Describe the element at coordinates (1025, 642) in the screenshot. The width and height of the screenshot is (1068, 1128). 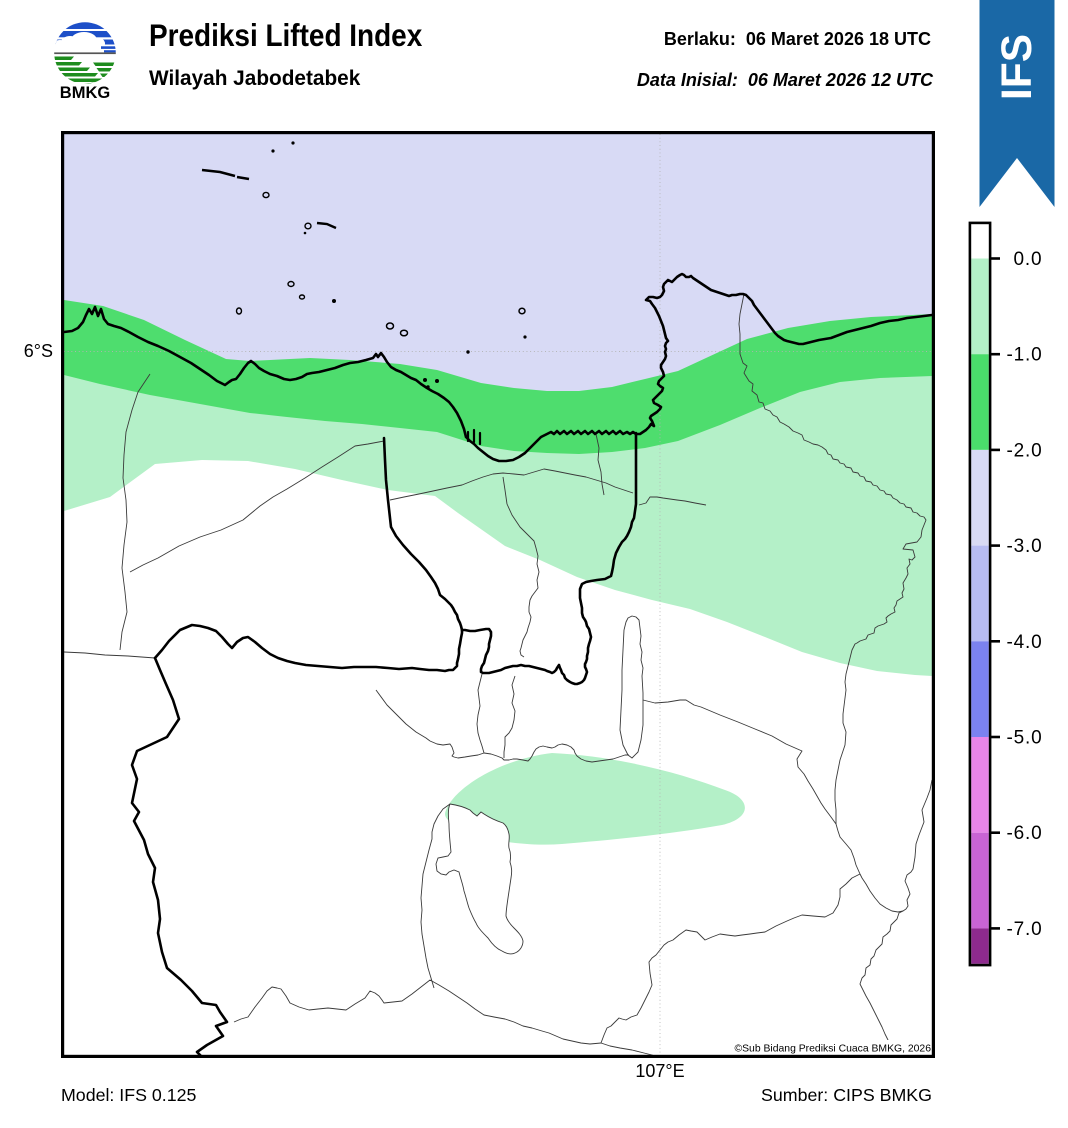
I see `svg-text: -4.0` at that location.